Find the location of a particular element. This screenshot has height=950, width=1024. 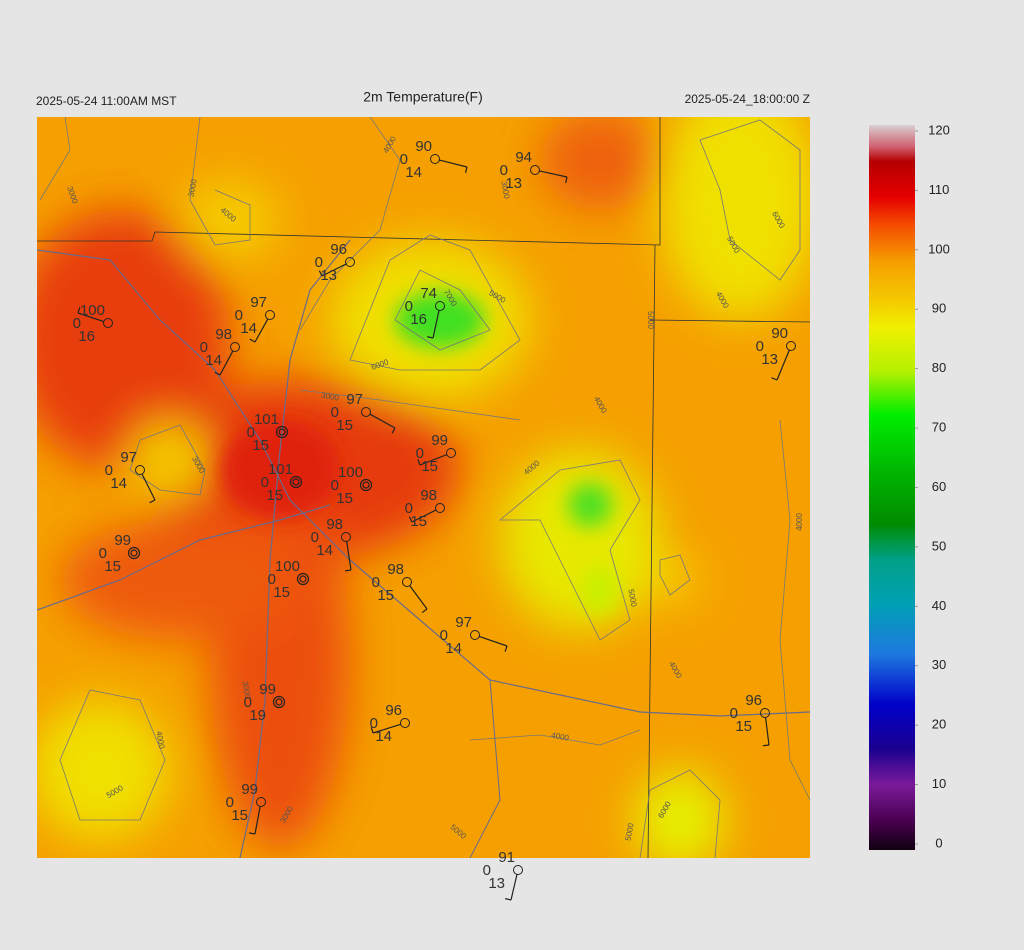

station: 99 019 is located at coordinates (265, 702).